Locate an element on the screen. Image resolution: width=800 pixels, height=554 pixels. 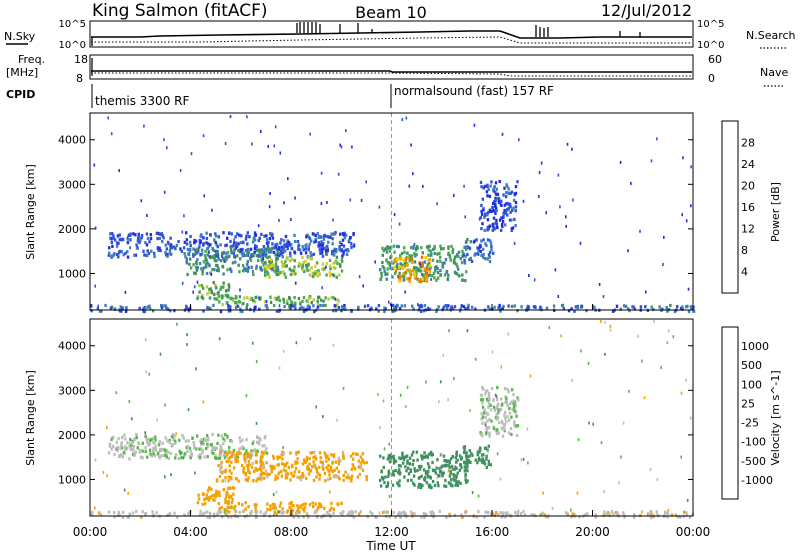
range-tick-label: 1000 is located at coordinates (72, 273).